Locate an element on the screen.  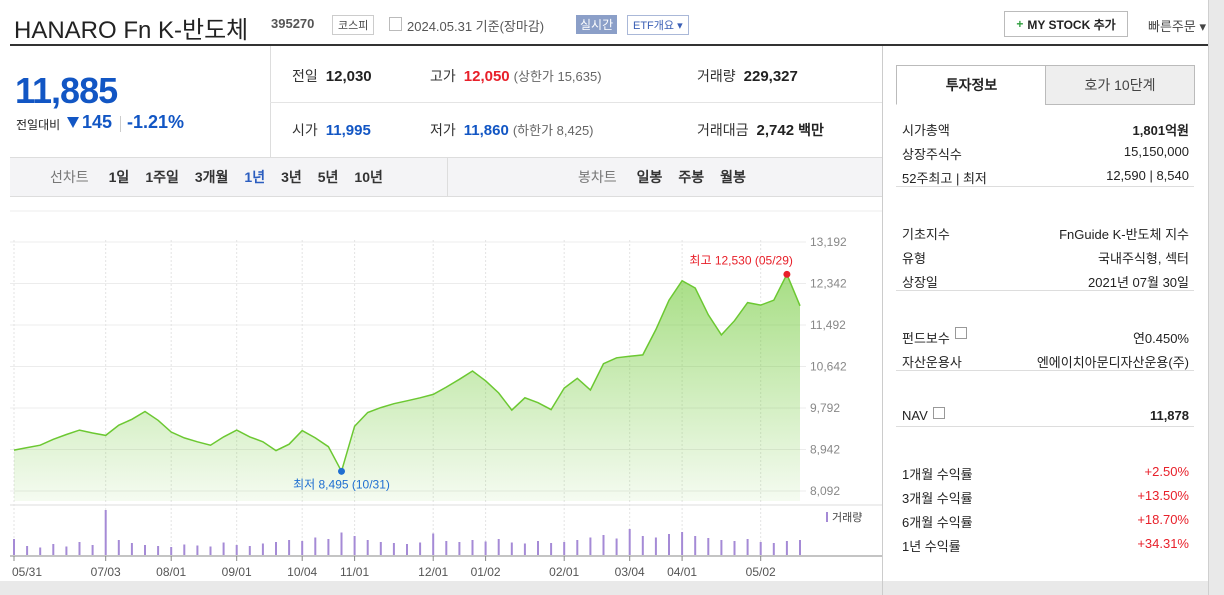
summary-item: 전일 12,030 is located at coordinates (332, 76).